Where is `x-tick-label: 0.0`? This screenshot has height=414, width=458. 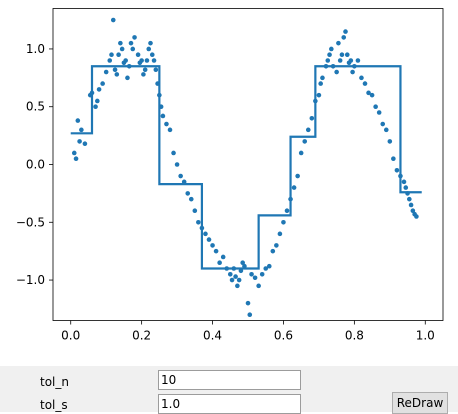 x-tick-label: 0.0 is located at coordinates (70, 336).